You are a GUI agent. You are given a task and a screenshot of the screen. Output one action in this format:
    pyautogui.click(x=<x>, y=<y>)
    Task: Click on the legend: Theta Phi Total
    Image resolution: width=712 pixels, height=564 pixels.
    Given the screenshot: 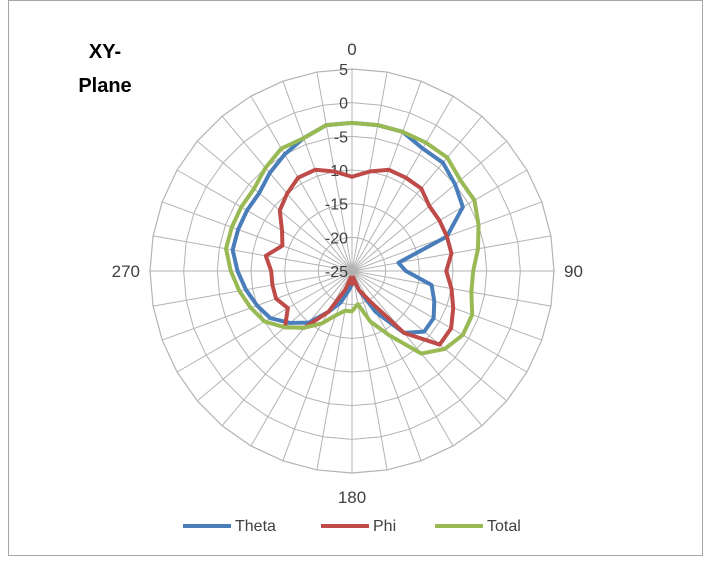 What is the action you would take?
    pyautogui.click(x=352, y=526)
    